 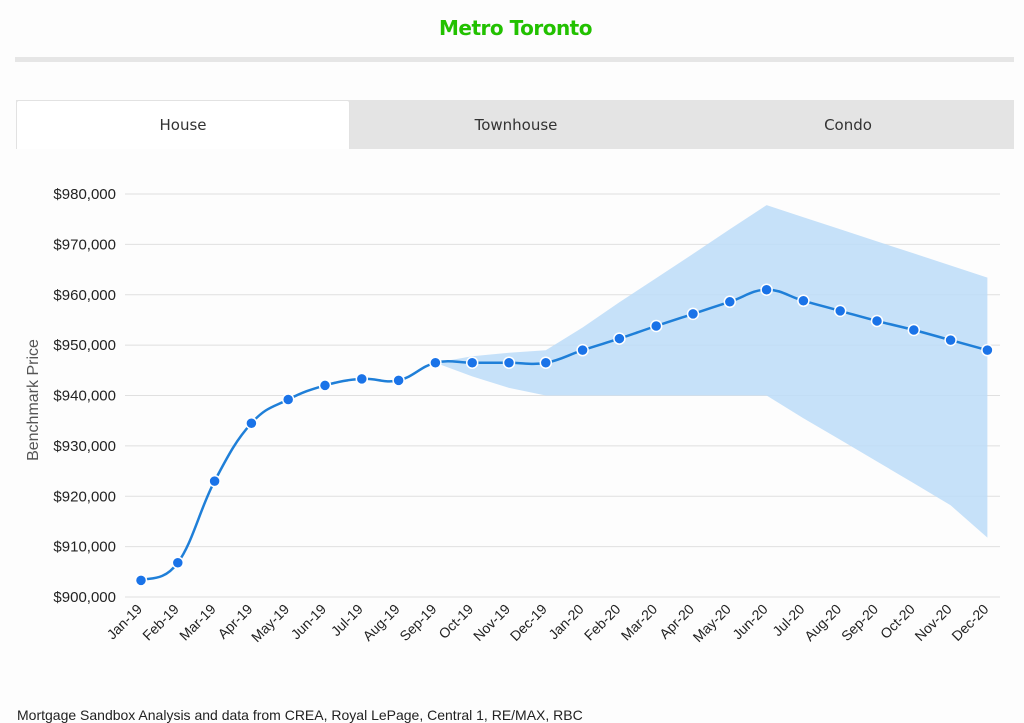 I want to click on tab-house: House, so click(x=183, y=124).